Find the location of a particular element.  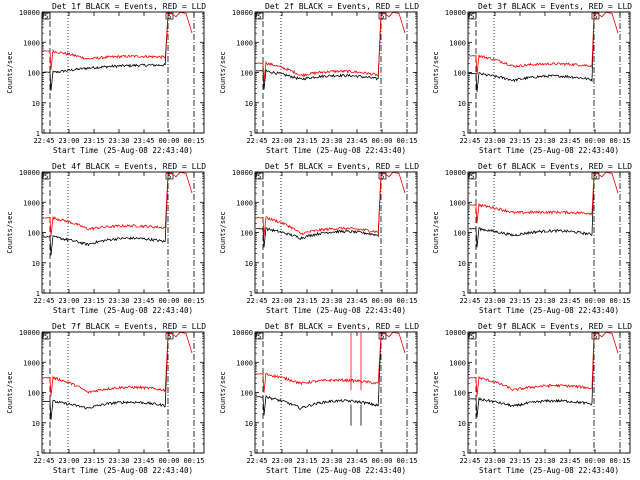

panel-title: Det 4f BLACK = Events, RED = LLD is located at coordinates (129, 166).